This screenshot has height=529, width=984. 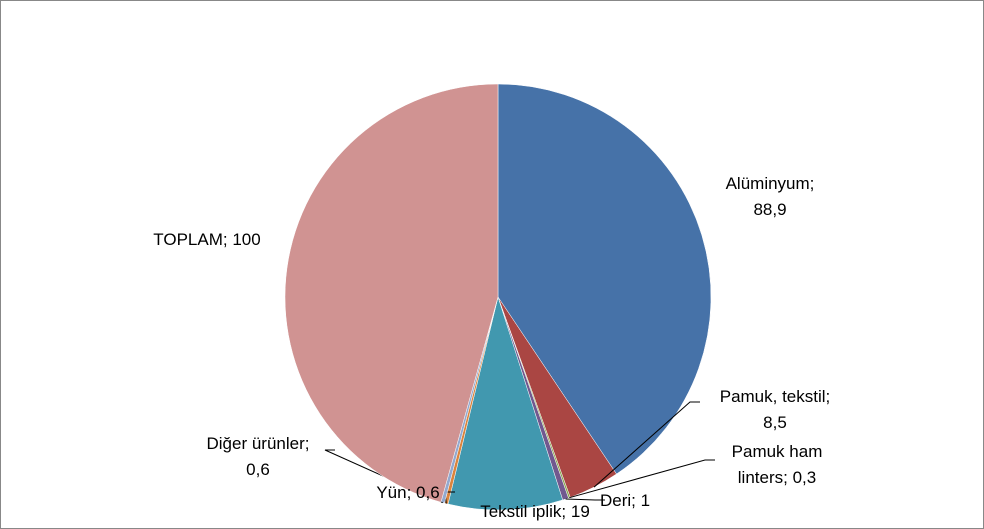 I want to click on data-label: Deri; 1, so click(x=625, y=500).